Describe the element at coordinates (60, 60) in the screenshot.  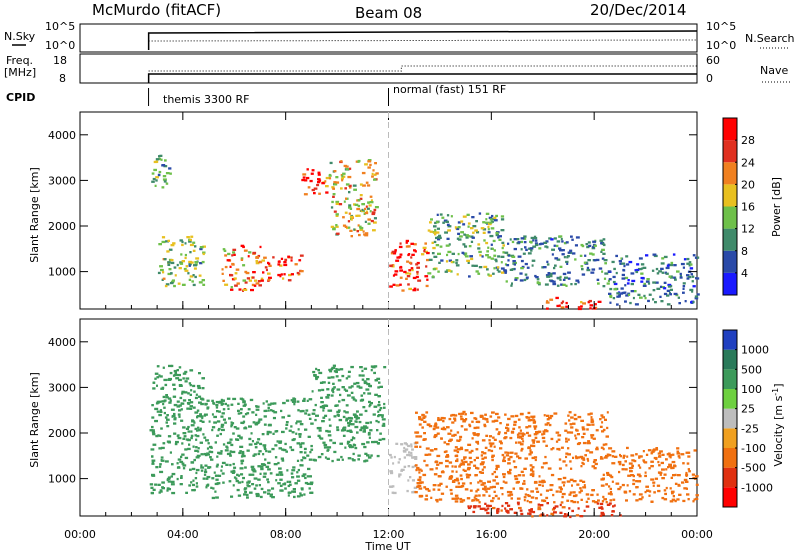
I see `freq-tick-high: 18` at that location.